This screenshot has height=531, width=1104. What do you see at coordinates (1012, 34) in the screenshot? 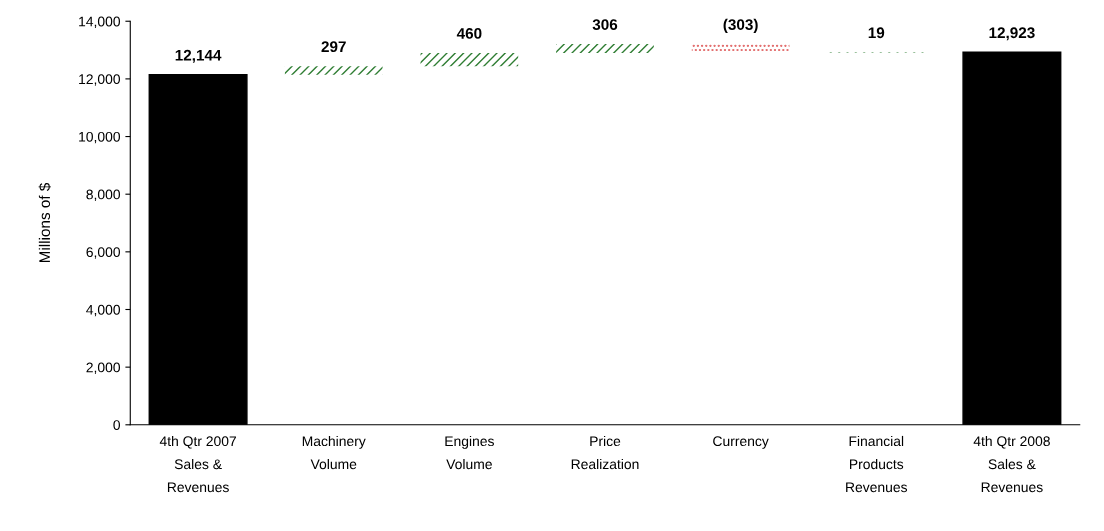
I see `data-label: 12,923` at bounding box center [1012, 34].